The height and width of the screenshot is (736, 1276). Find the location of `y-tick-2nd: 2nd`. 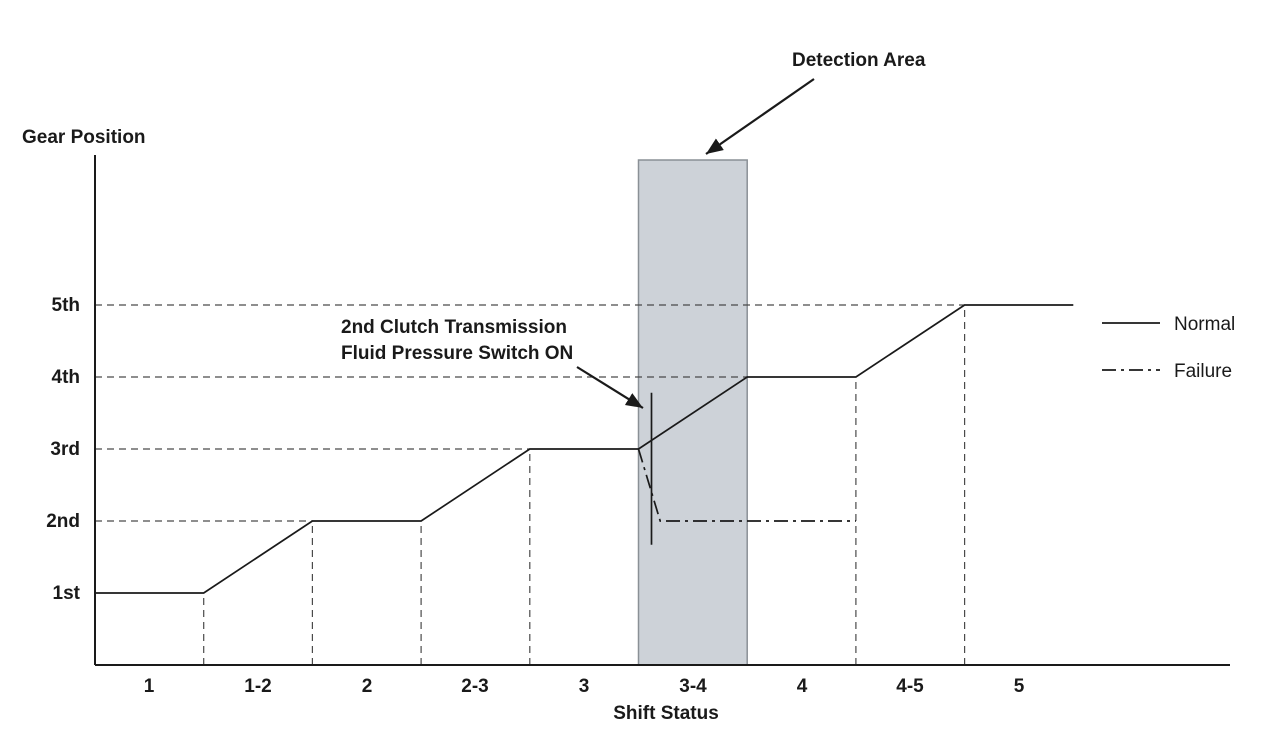

y-tick-2nd: 2nd is located at coordinates (63, 521).